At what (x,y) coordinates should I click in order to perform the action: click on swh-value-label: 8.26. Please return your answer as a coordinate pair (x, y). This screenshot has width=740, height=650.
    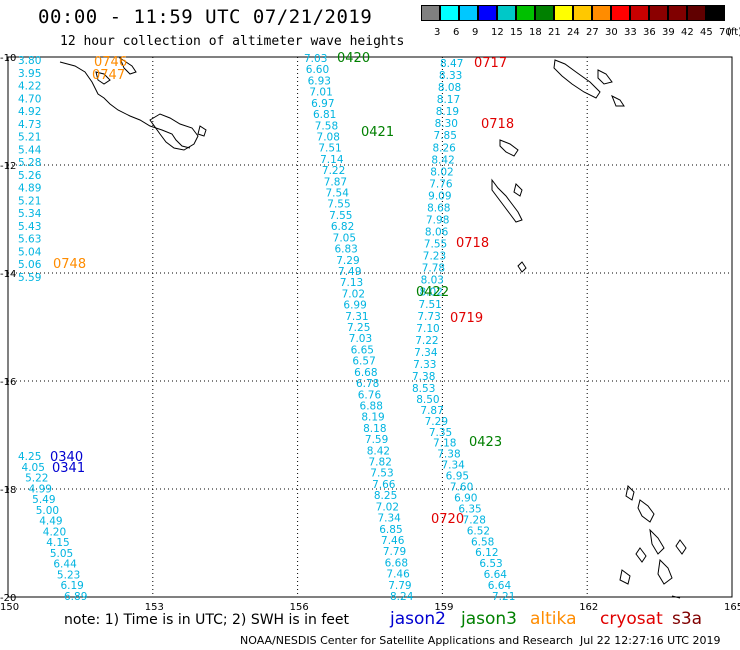
    Looking at the image, I should click on (444, 148).